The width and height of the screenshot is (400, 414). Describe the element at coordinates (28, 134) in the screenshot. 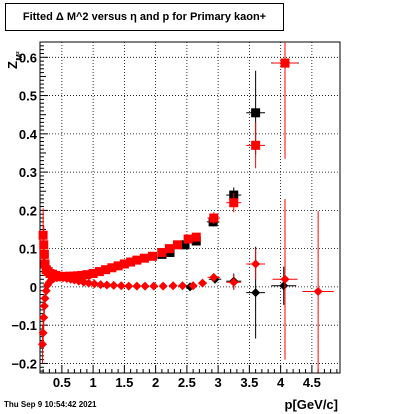

I see `y-tick-label: 0.4` at that location.